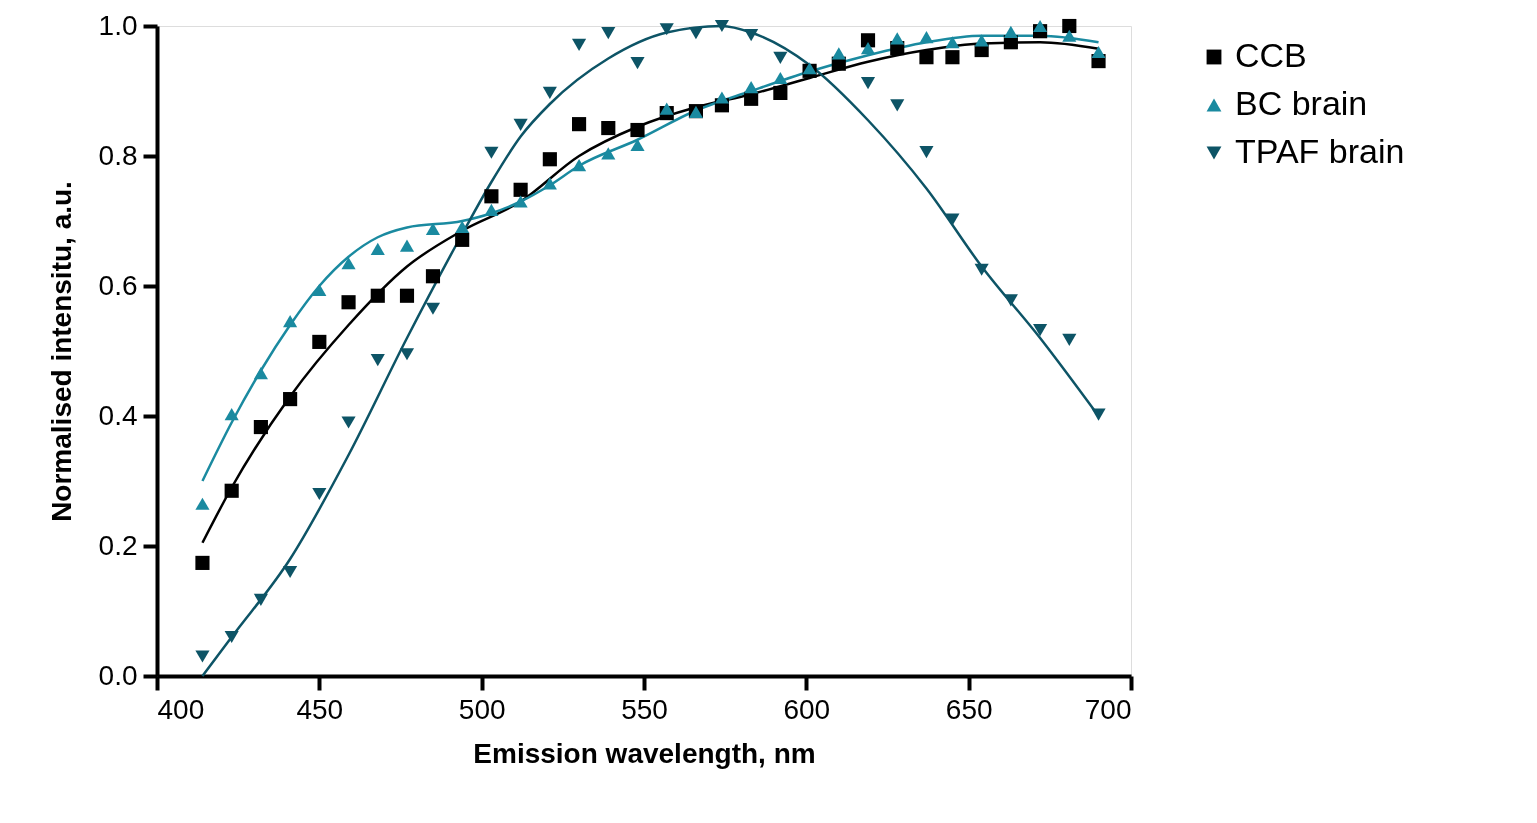 This screenshot has width=1537, height=823. I want to click on x-tick-label: 700, so click(1108, 709).